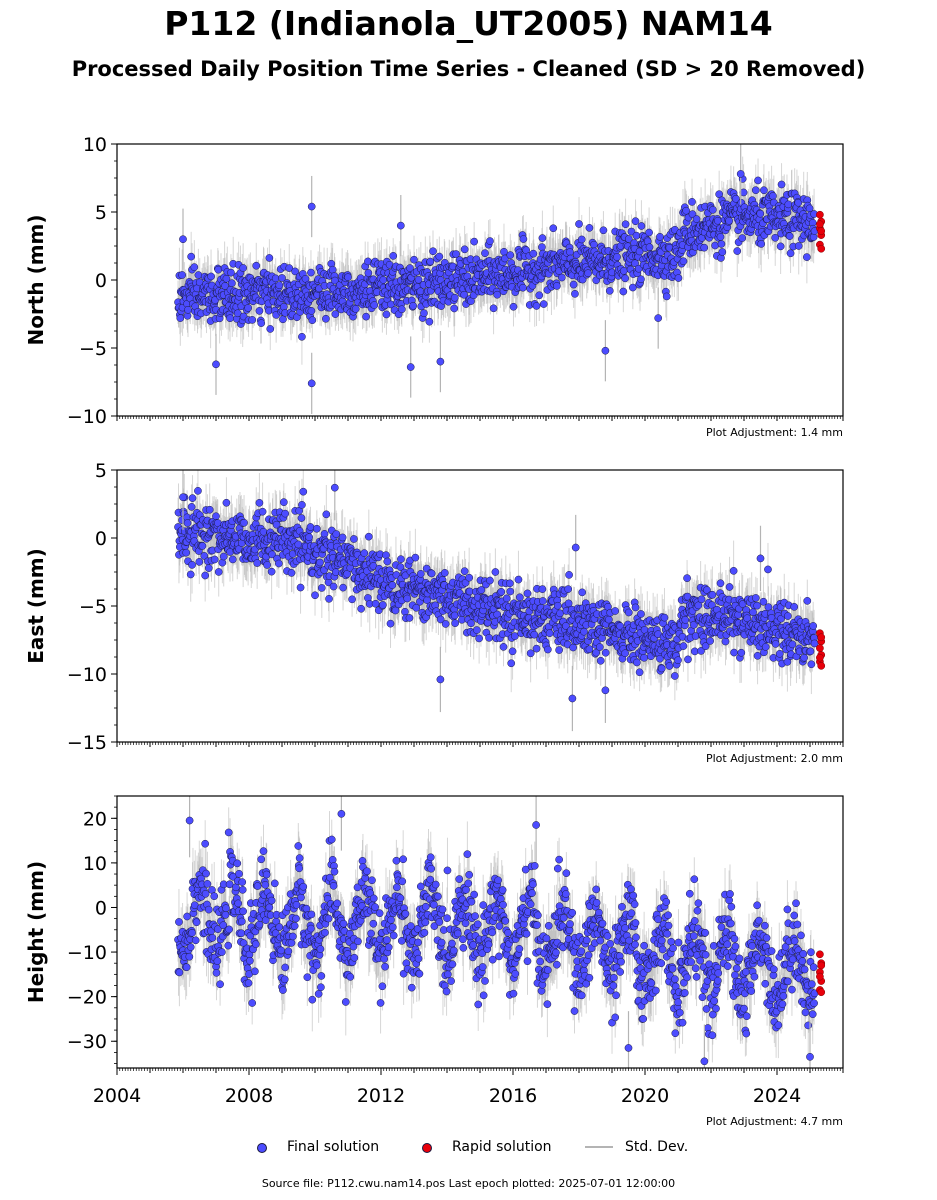 The image size is (937, 1200). I want to click on y-tick-label: 5, so click(101, 213).